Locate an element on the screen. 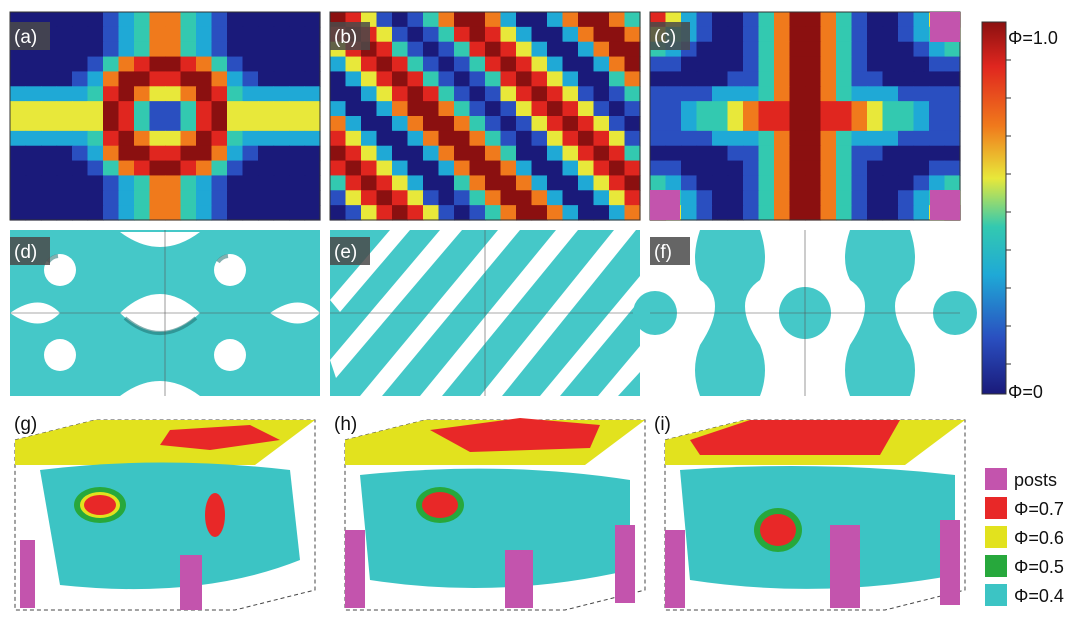 Image resolution: width=1083 pixels, height=627 pixels. colorbar-min-label: Φ=0 is located at coordinates (1025, 392).